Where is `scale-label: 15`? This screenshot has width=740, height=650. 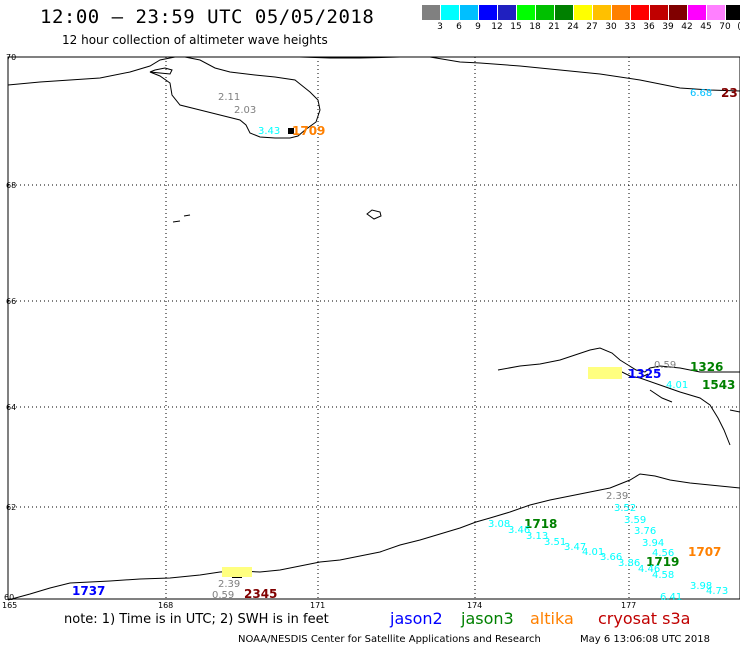
scale-label: 15 is located at coordinates (516, 27).